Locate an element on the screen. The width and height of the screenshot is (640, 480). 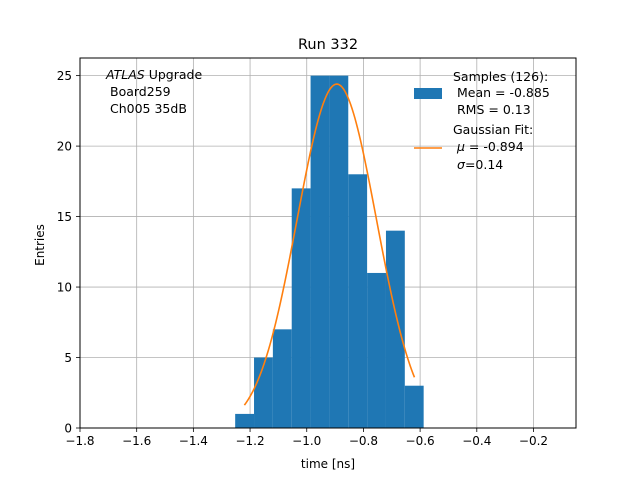
y-tick-label: 5 is located at coordinates (68, 358).